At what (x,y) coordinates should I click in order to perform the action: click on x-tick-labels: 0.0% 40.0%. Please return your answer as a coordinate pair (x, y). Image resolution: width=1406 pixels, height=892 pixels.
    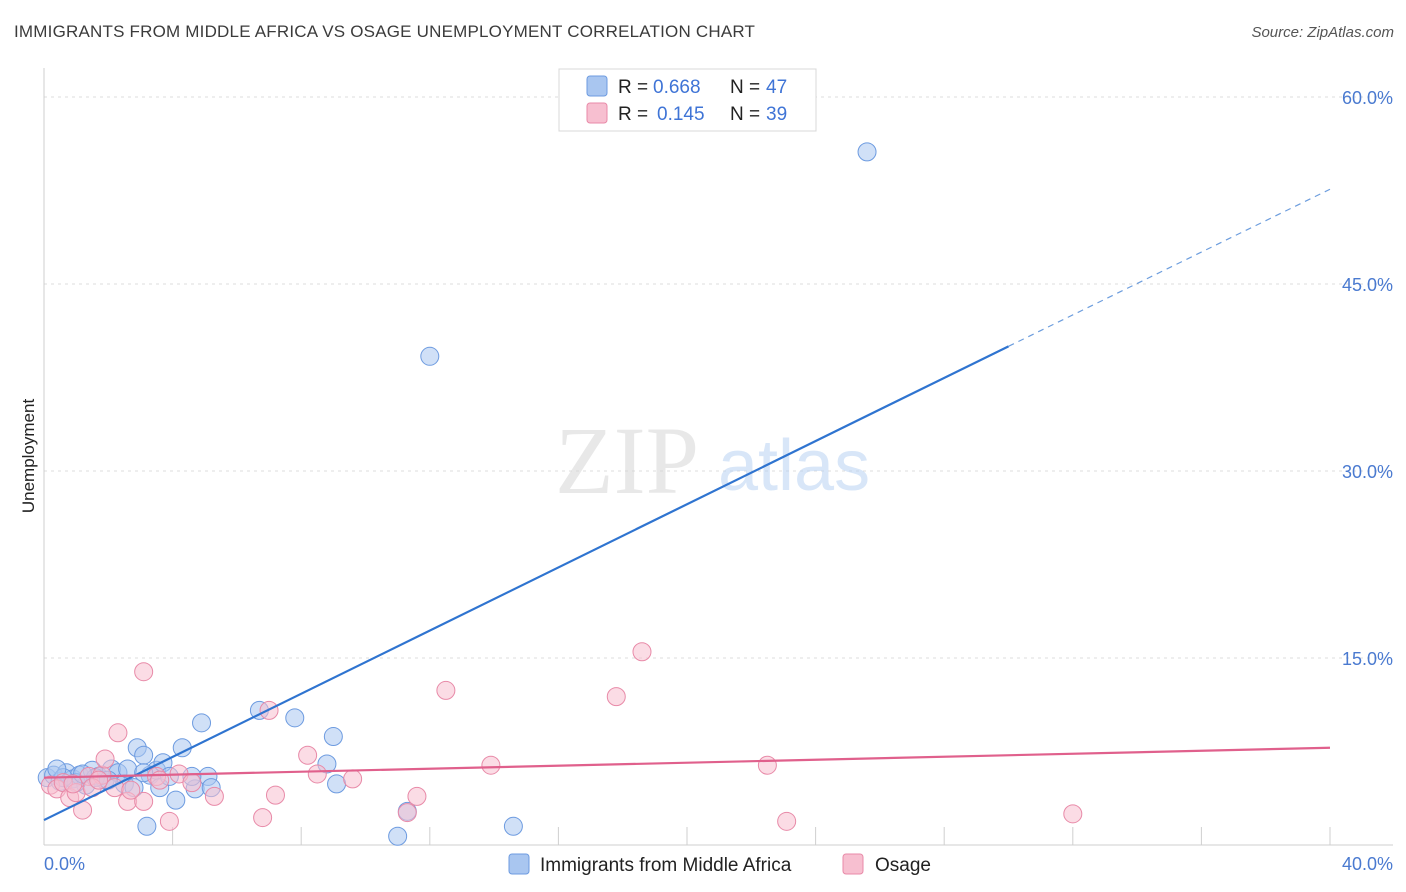
    Looking at the image, I should click on (718, 864).